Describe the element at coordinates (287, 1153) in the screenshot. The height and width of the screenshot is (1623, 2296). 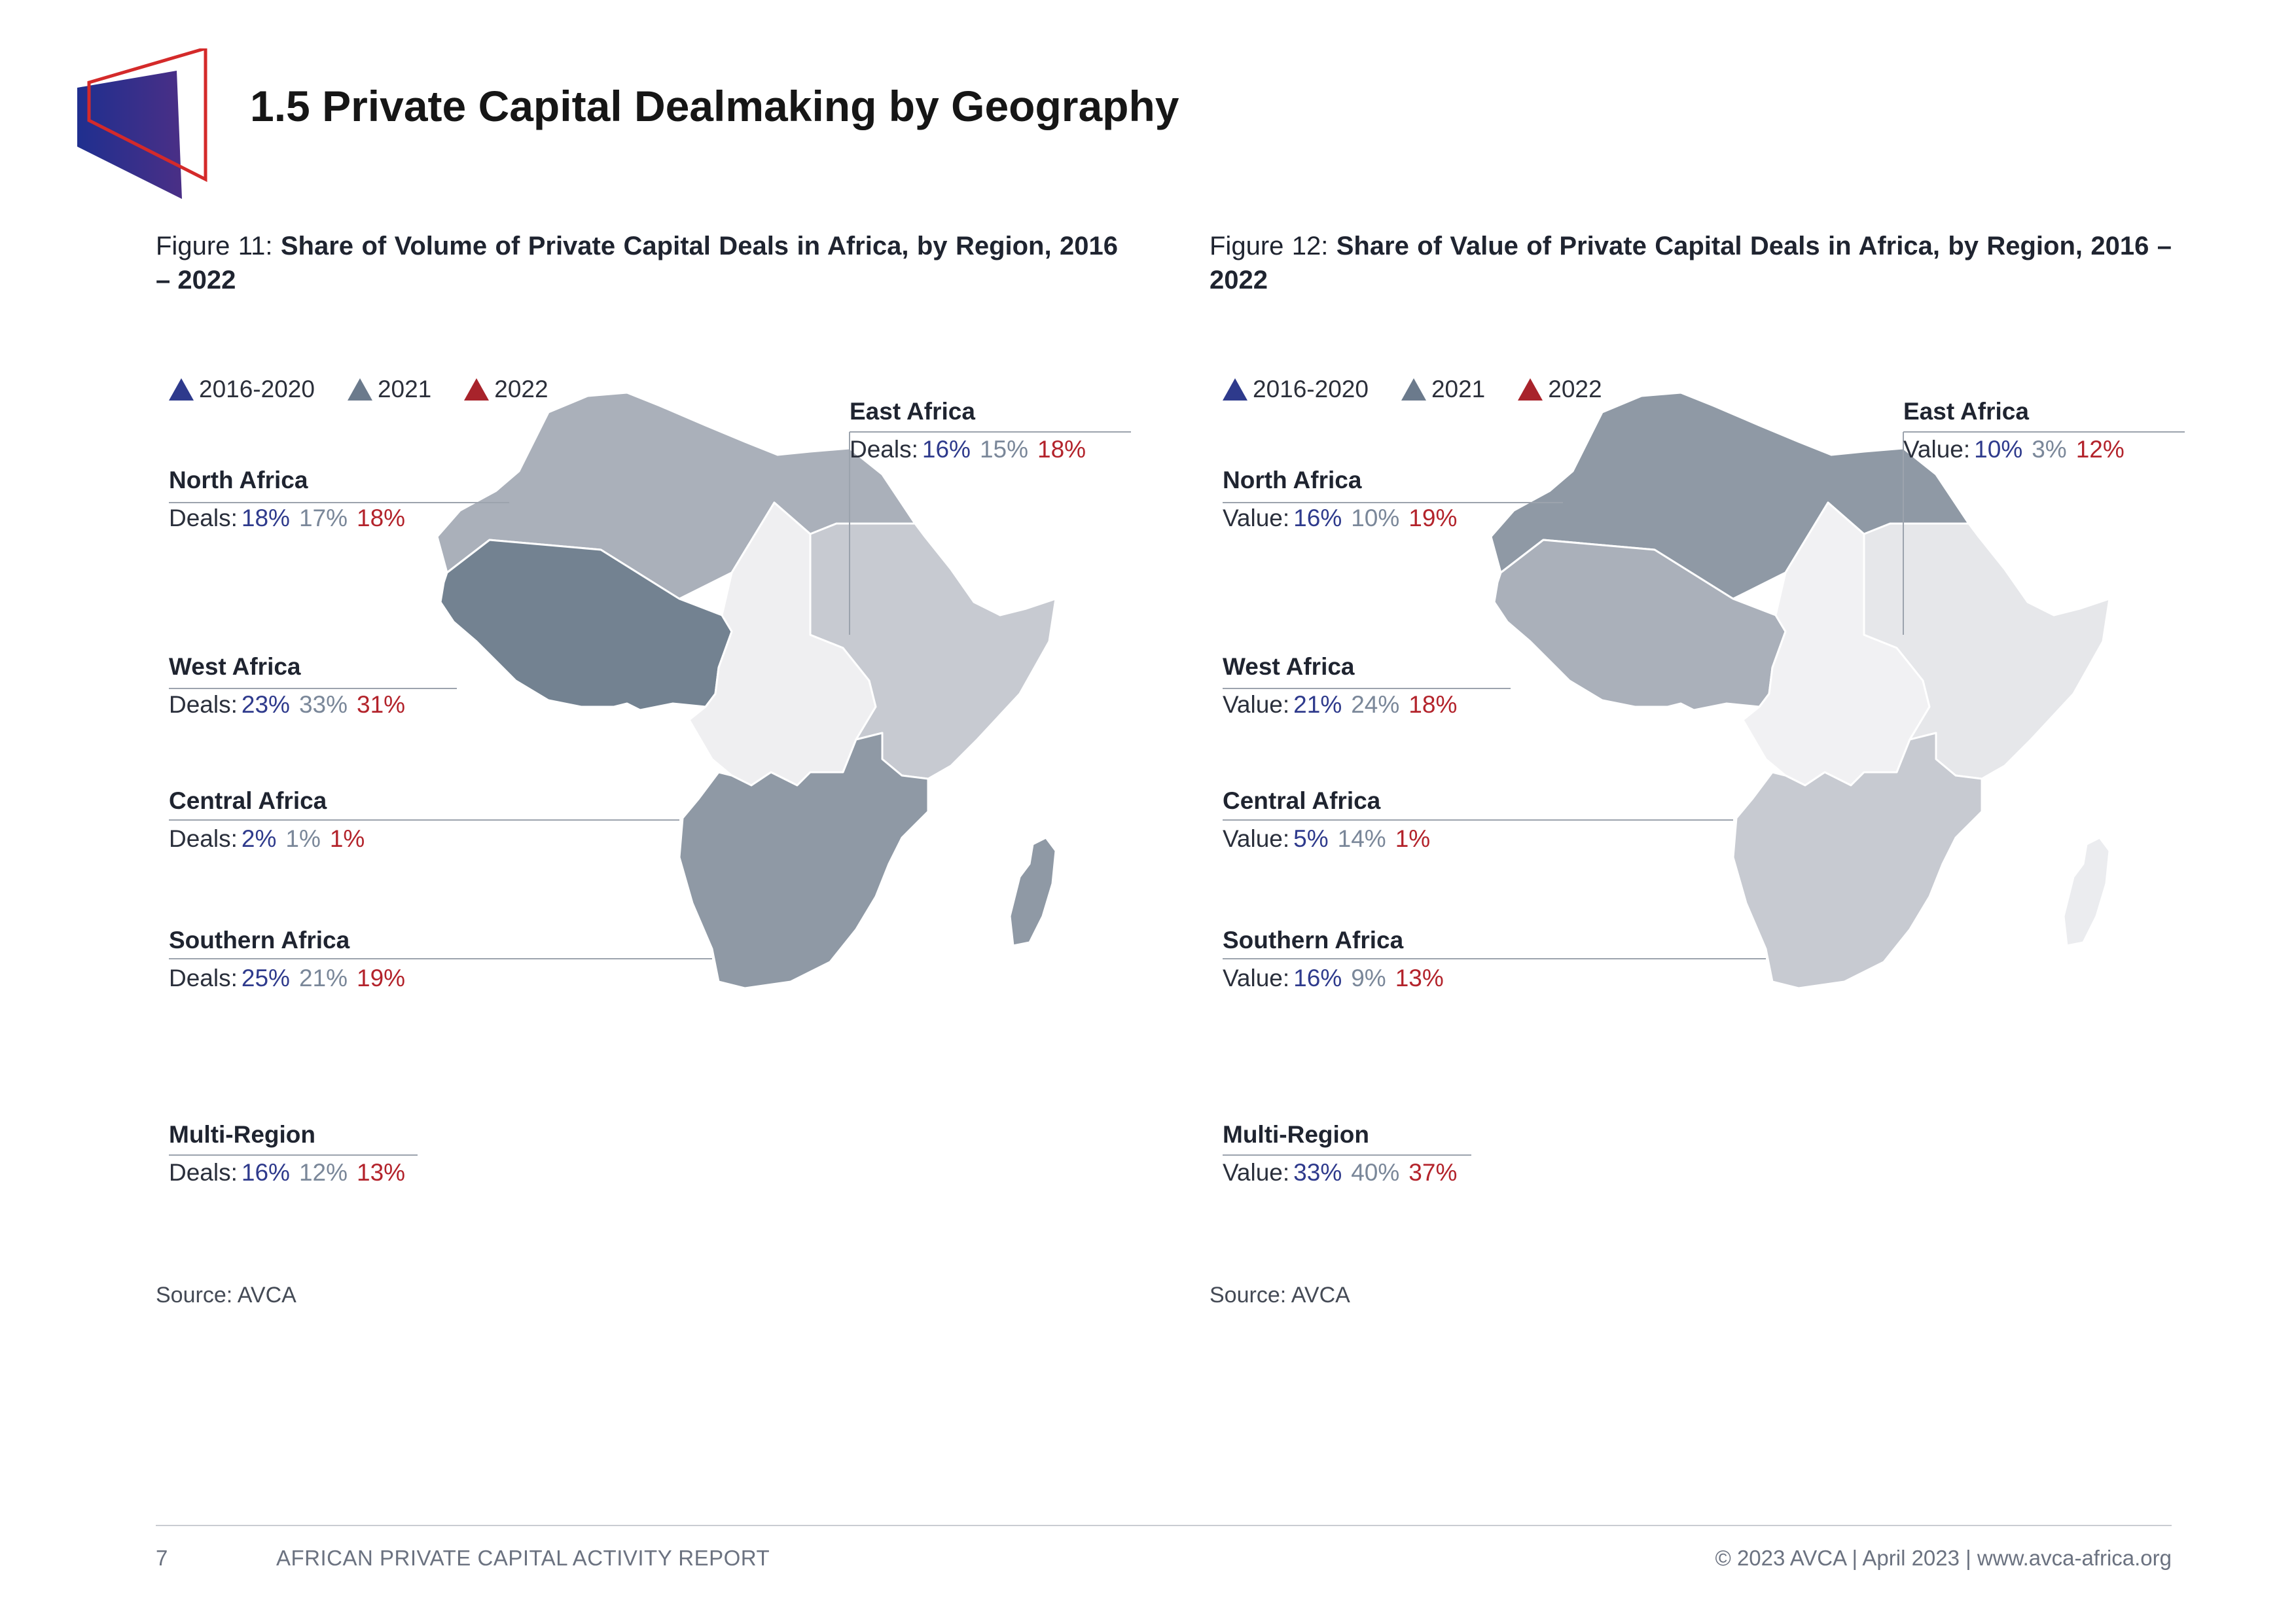
I see `region-label-multi: Multi-Region Deals: 16% 12% 13%` at that location.